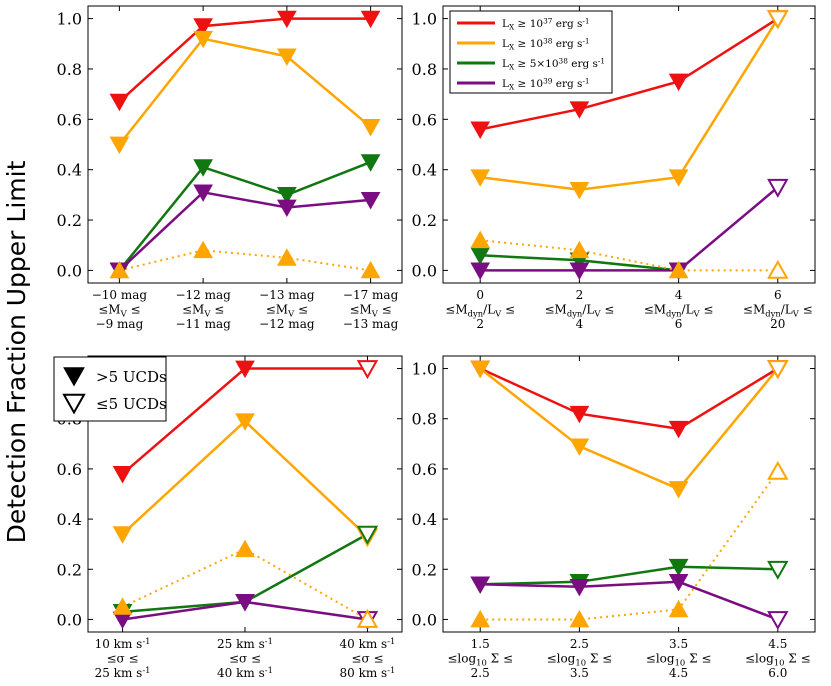 This screenshot has height=686, width=831. What do you see at coordinates (245, 672) in the screenshot?
I see `x-tick-label: 40 km s-1​` at bounding box center [245, 672].